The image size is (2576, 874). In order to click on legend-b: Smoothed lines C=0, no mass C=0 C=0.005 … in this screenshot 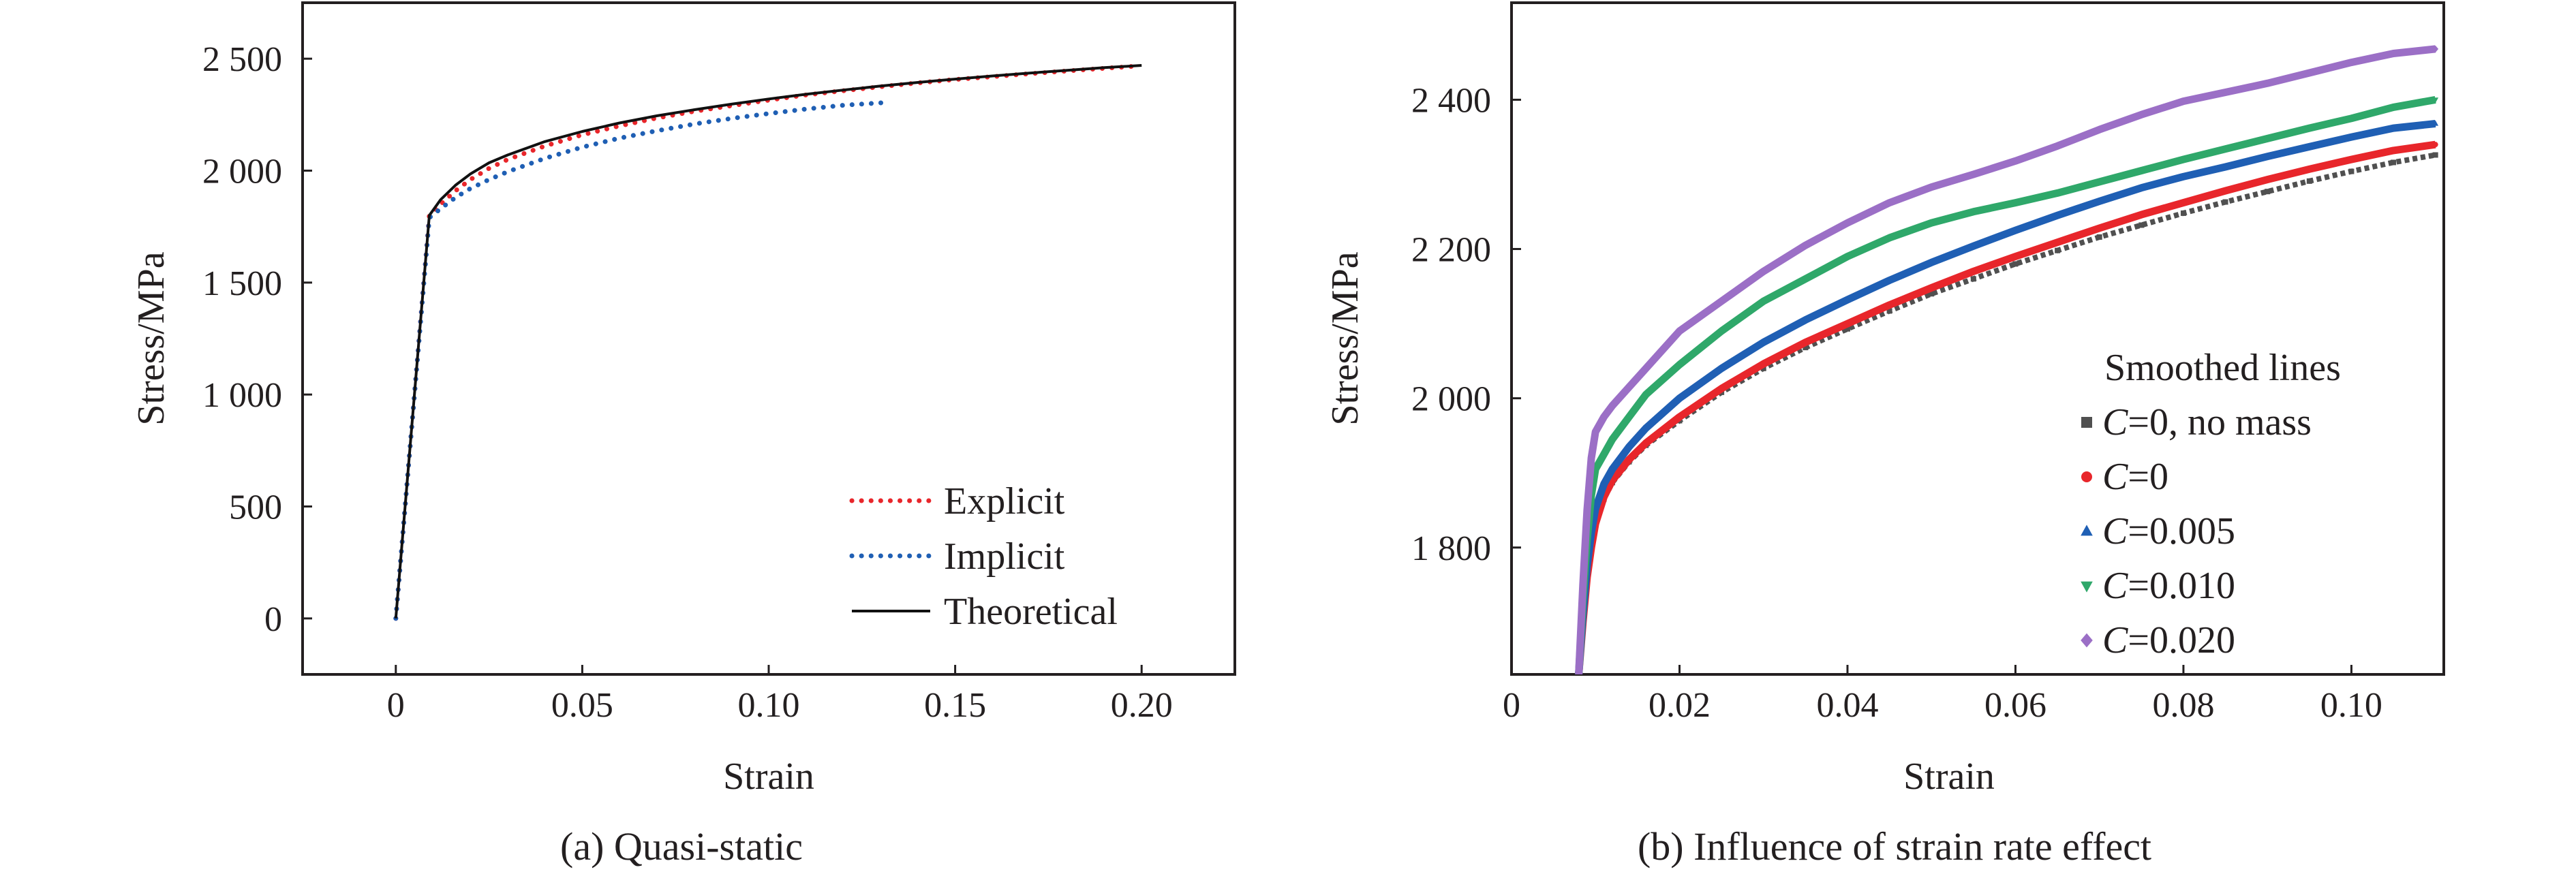, I will do `click(2211, 504)`.